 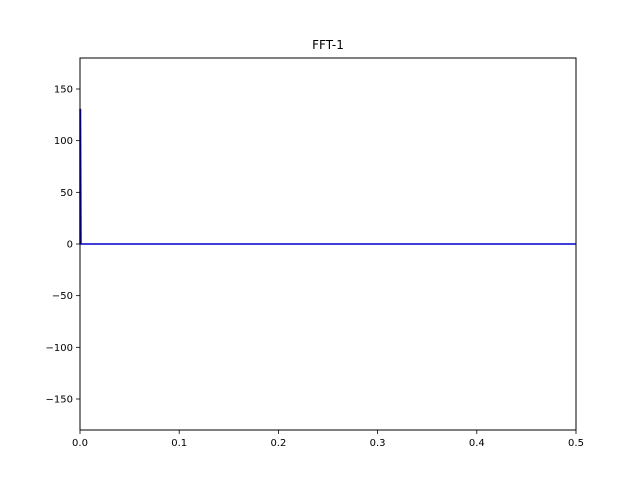 I want to click on y-tick-label: 50, so click(x=66, y=193).